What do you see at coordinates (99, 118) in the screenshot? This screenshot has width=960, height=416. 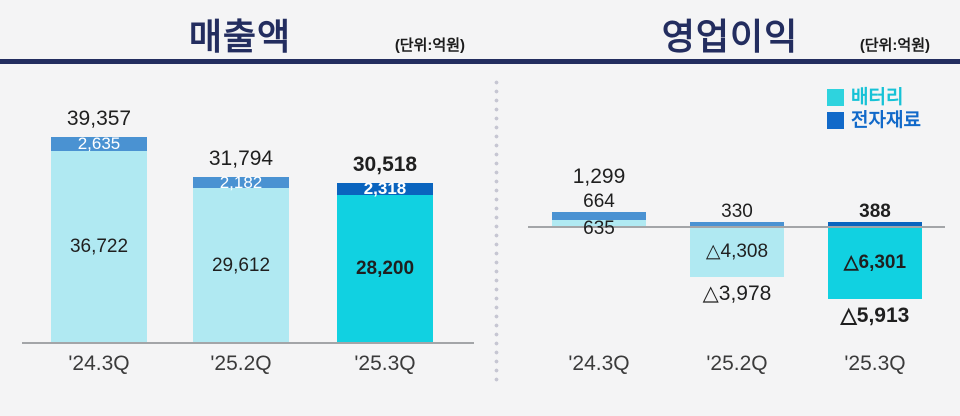 I see `revenue-total-label: 39,357` at bounding box center [99, 118].